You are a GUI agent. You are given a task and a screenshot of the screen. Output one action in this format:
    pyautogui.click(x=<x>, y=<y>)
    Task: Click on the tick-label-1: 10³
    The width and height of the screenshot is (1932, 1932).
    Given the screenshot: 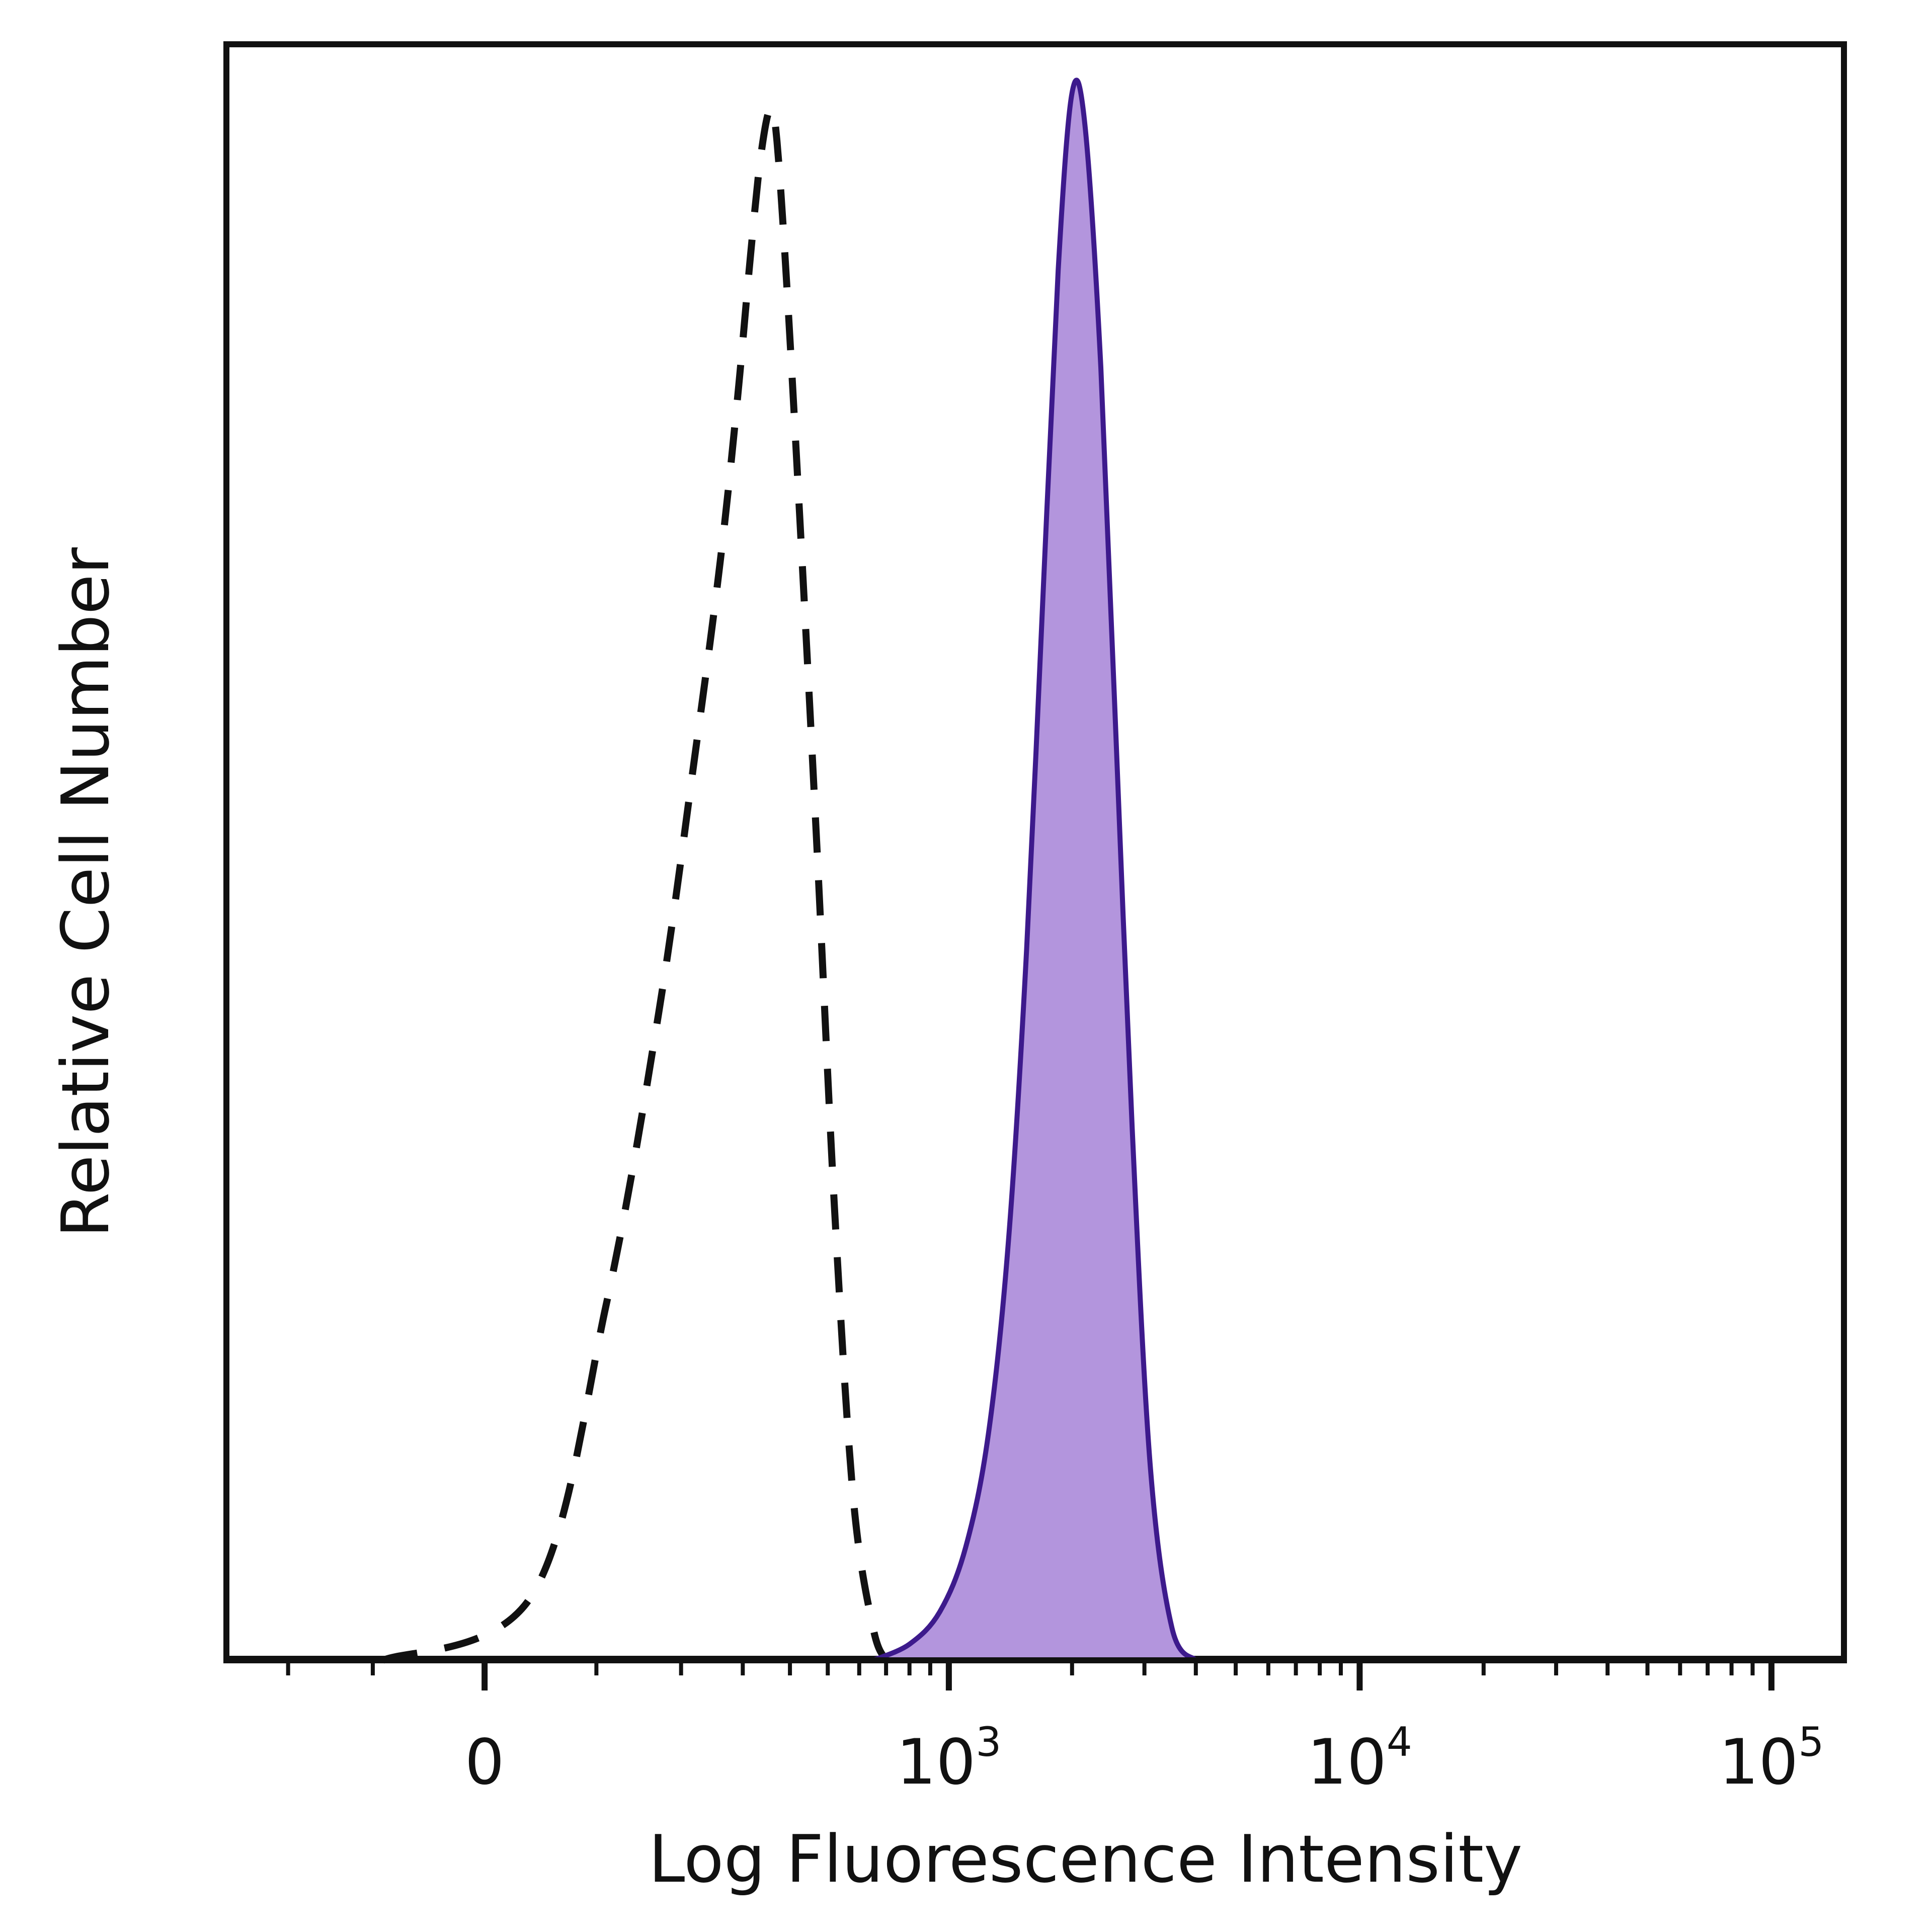 What is the action you would take?
    pyautogui.click(x=950, y=1759)
    